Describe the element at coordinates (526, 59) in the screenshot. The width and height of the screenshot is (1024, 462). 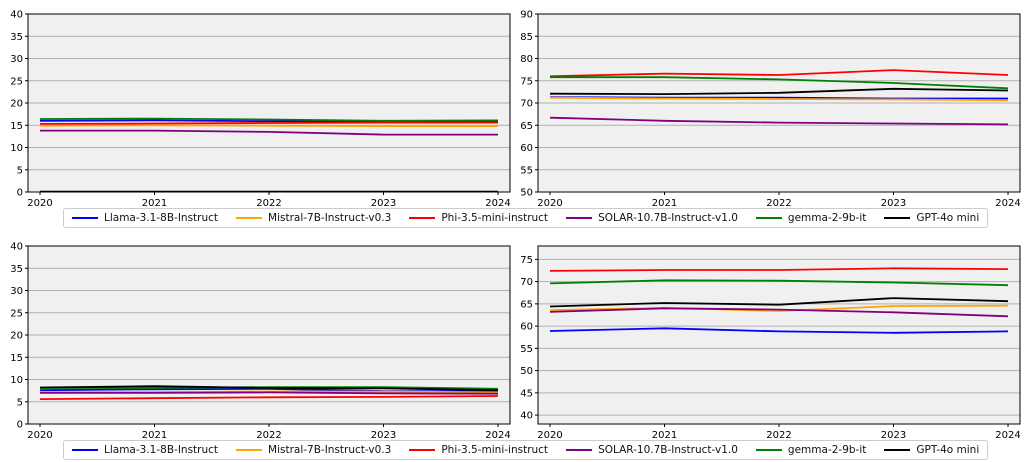
I see `y-tick-label: 80` at that location.